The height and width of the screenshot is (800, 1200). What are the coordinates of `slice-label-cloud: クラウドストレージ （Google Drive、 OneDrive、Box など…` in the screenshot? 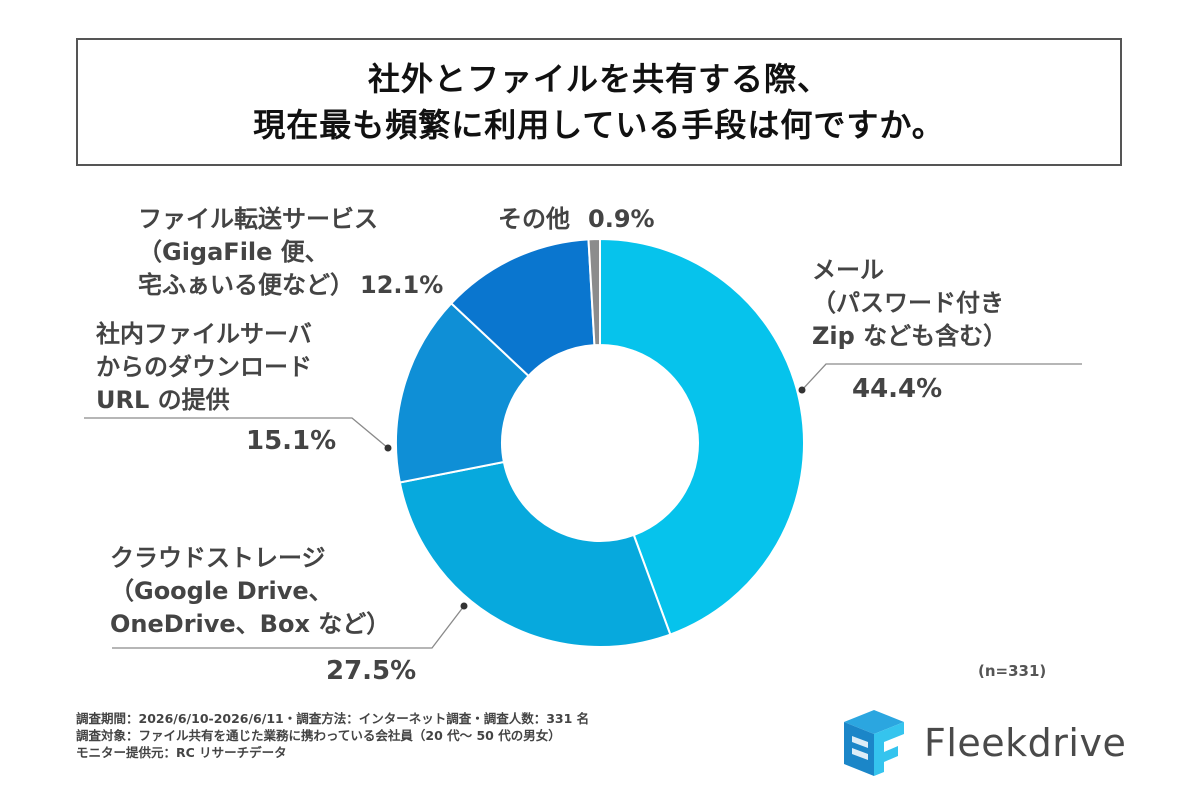 It's located at (250, 591).